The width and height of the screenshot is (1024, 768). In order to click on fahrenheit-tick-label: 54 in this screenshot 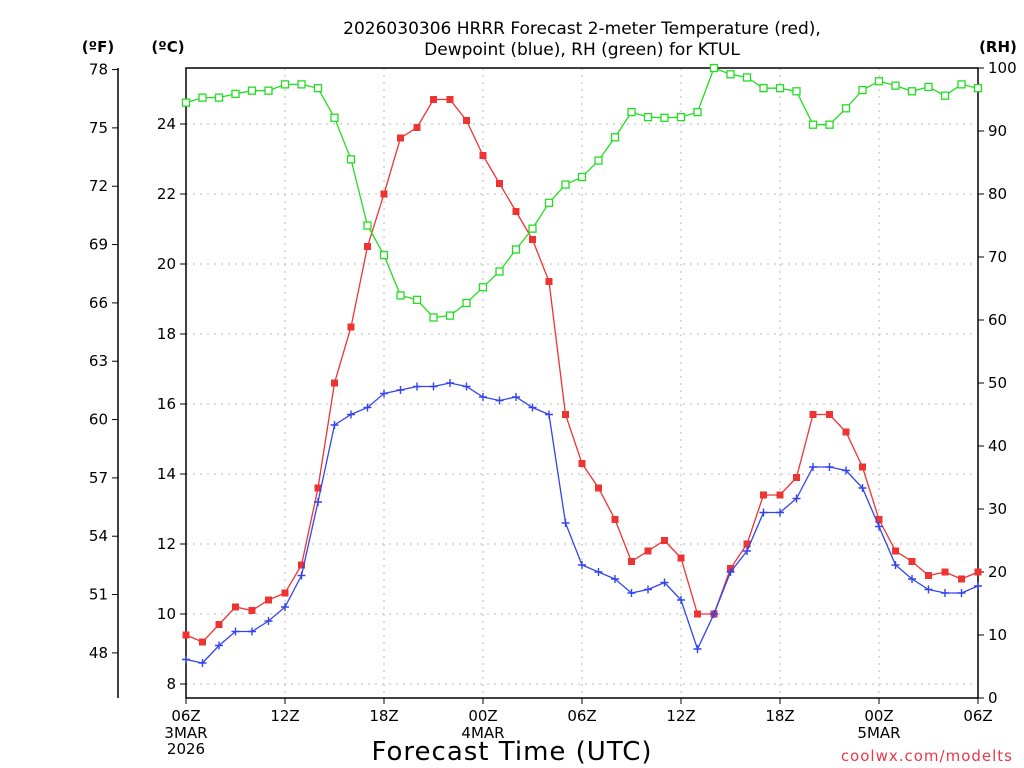, I will do `click(98, 536)`.